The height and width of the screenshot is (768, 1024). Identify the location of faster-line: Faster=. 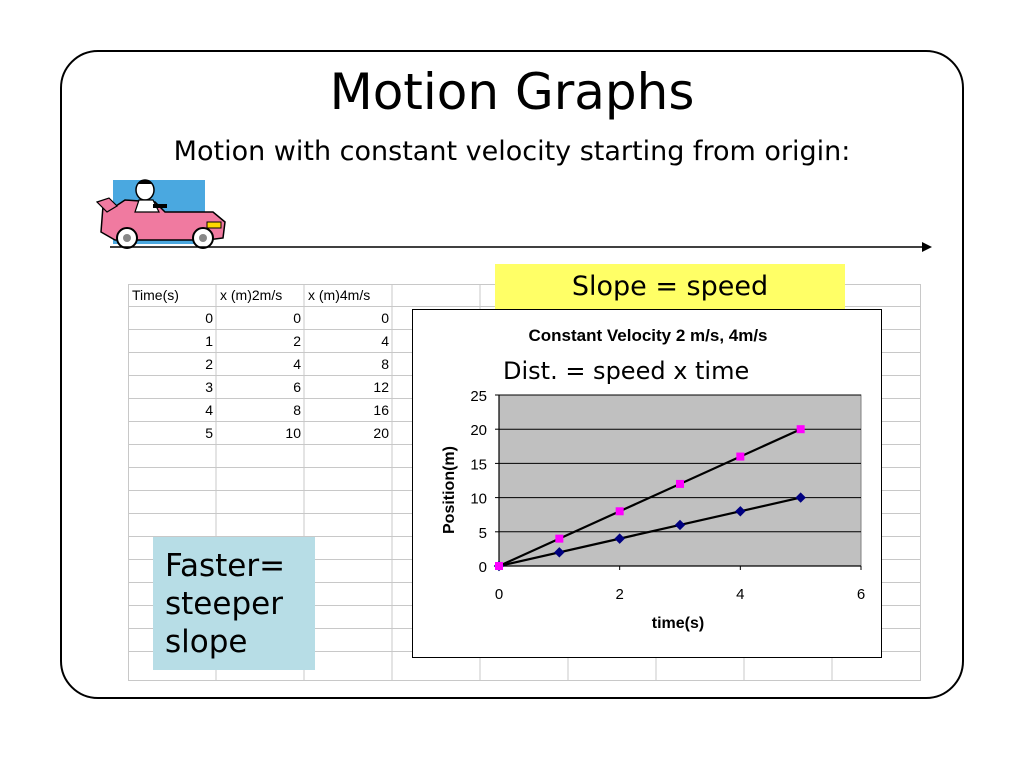
(225, 566).